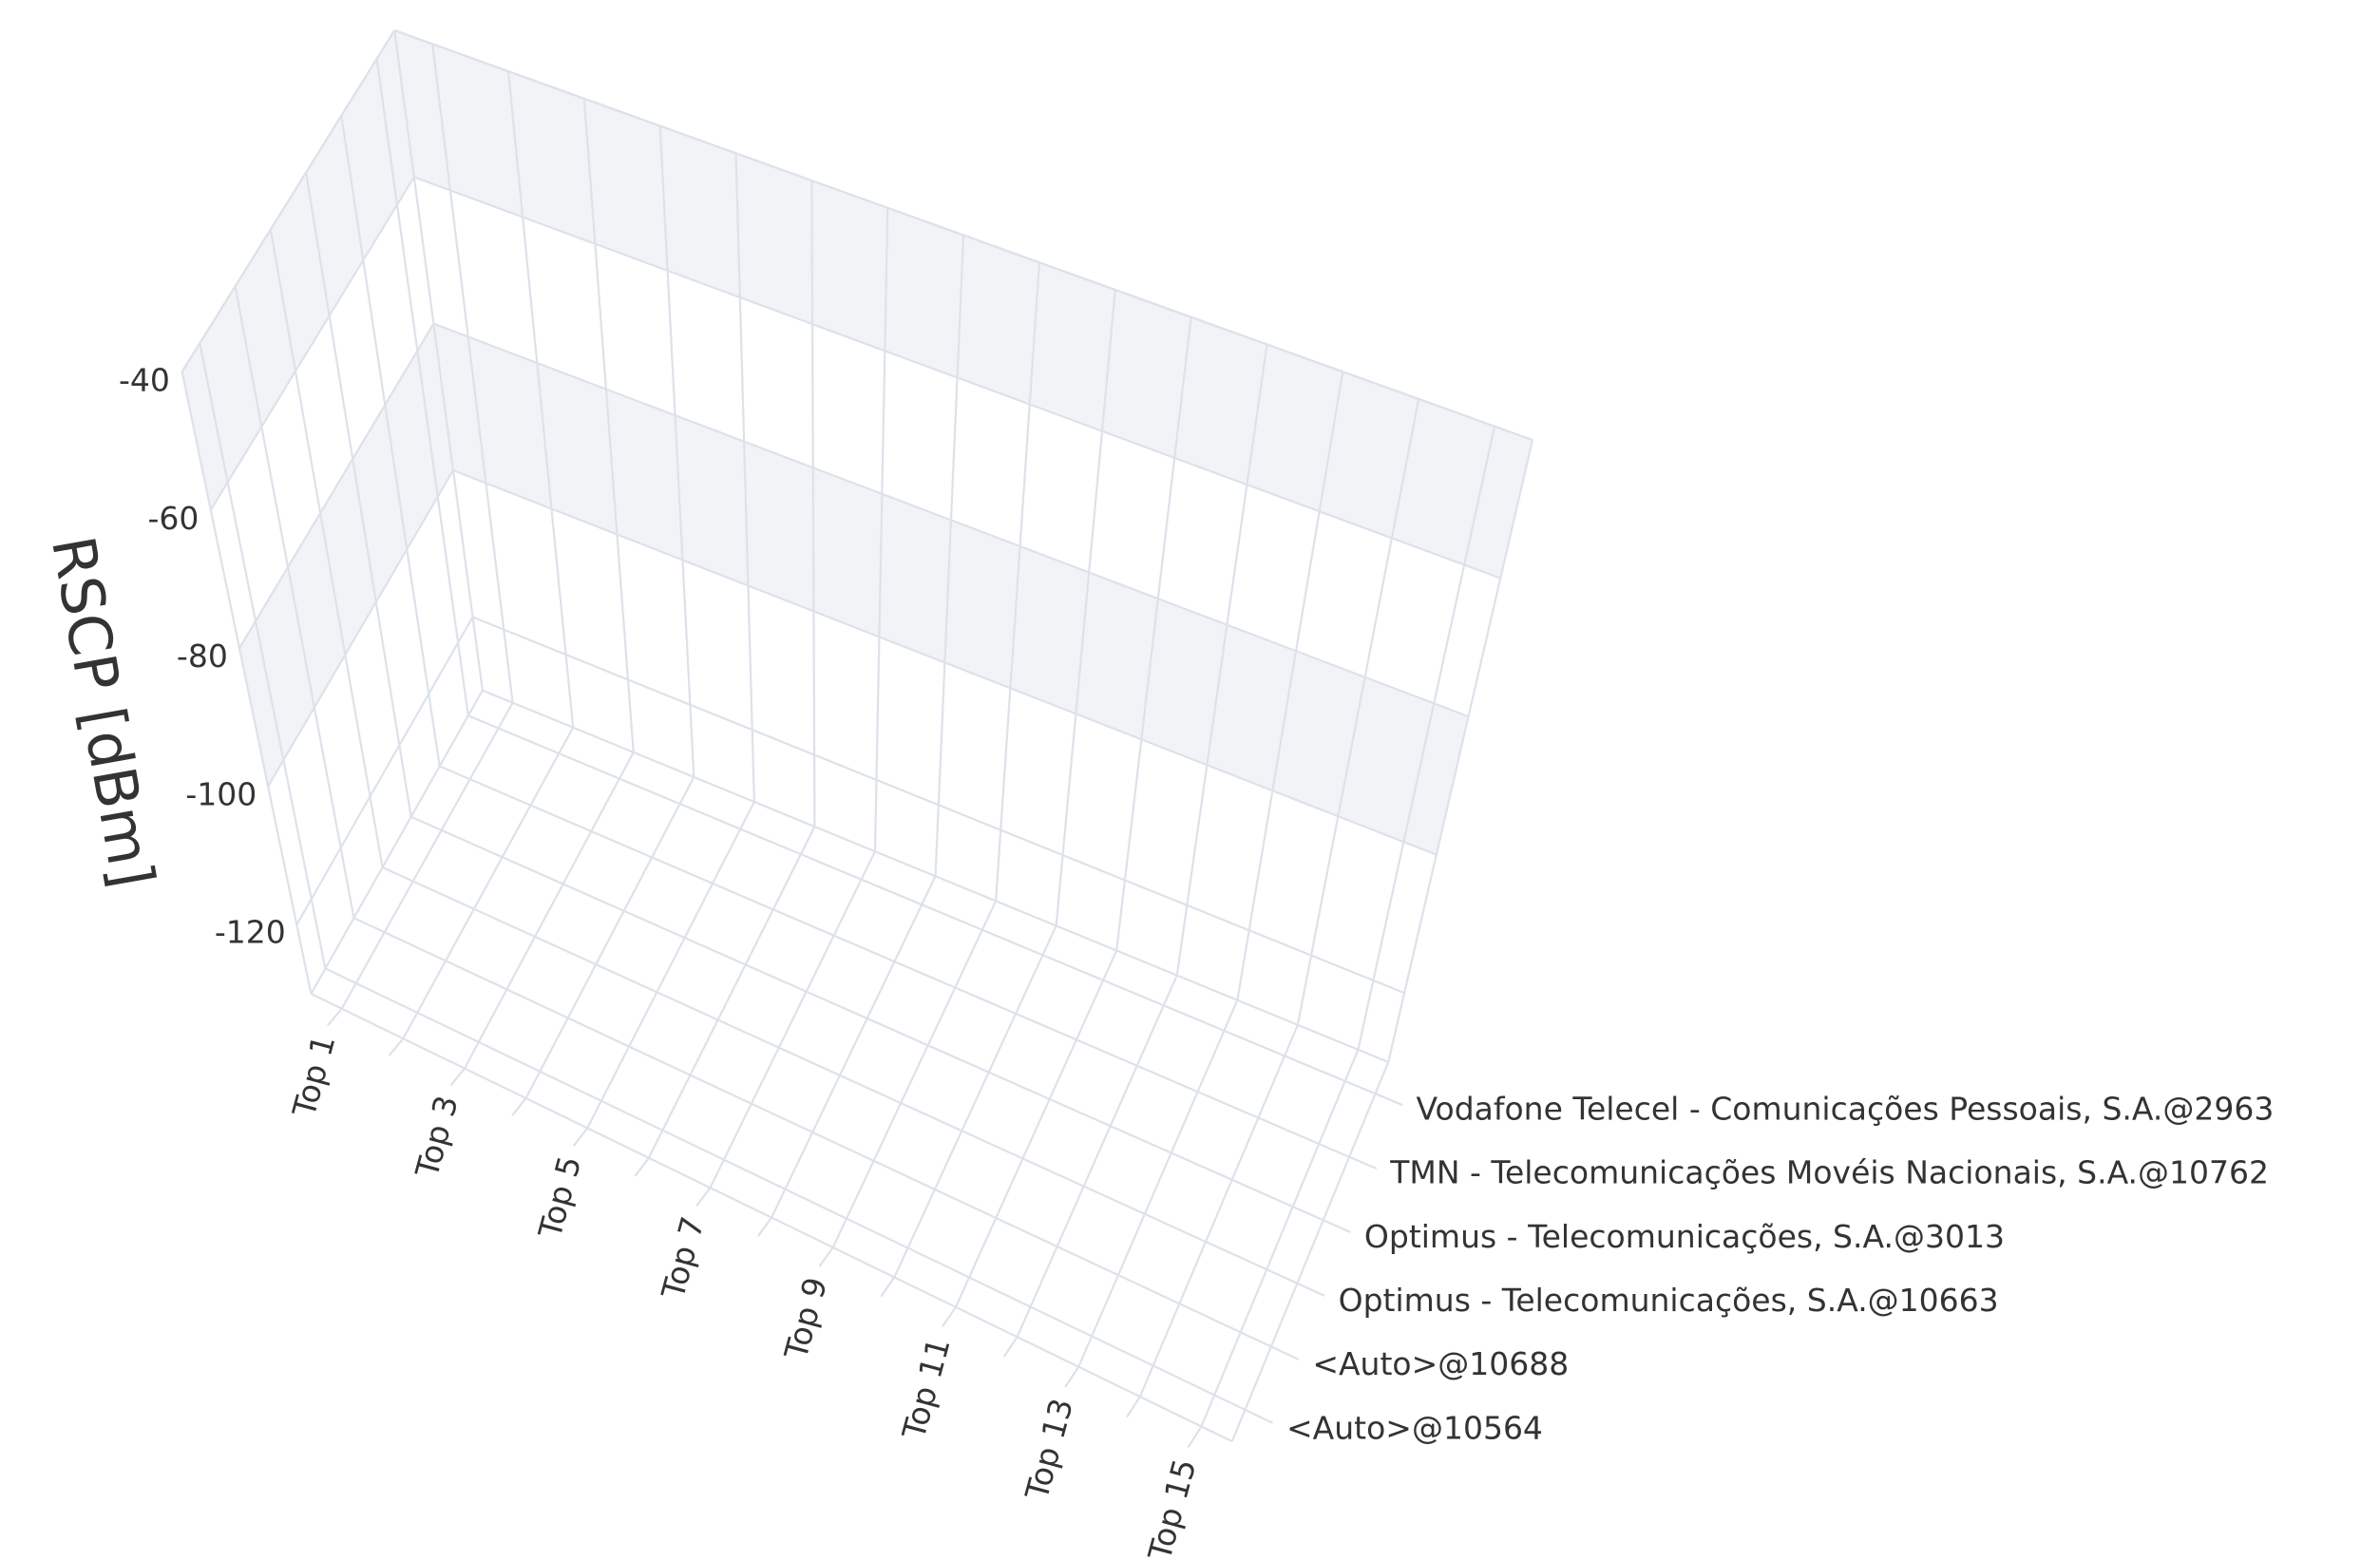 The height and width of the screenshot is (1560, 2380). I want to click on y-tick-label: <Auto>@10688, so click(1440, 1363).